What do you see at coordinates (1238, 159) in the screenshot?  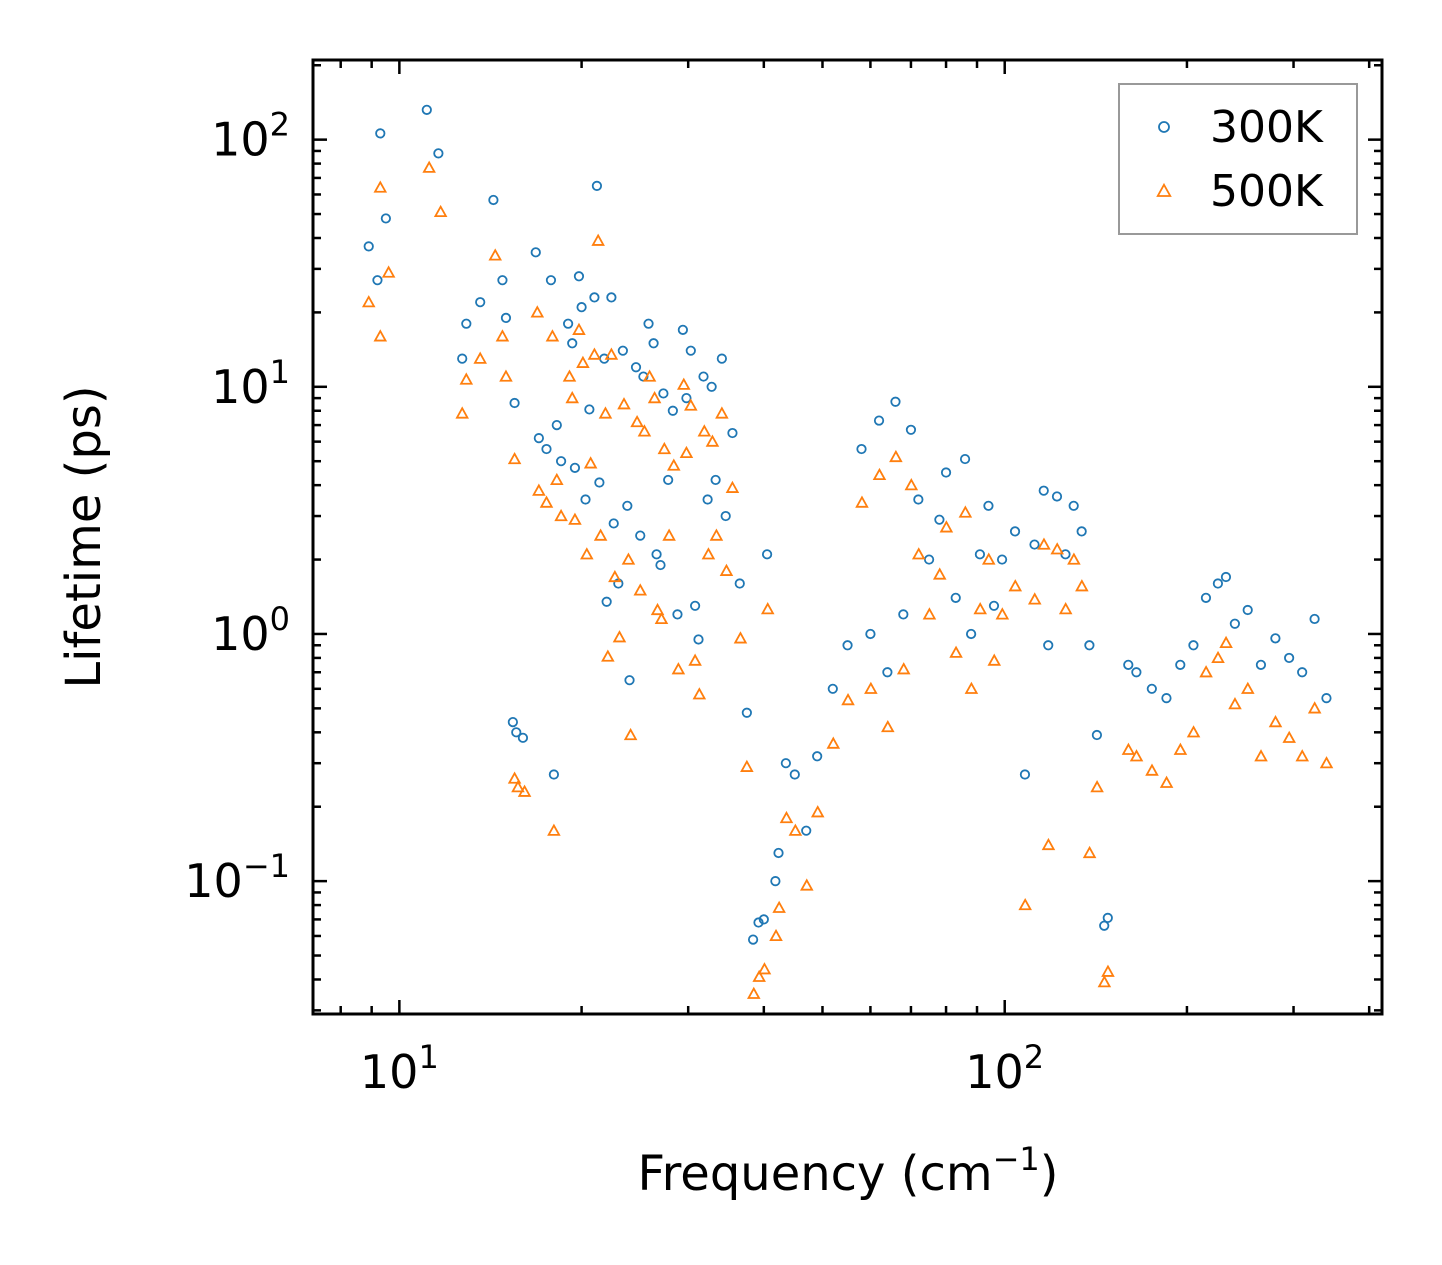 I see `legend: 300K 500K` at bounding box center [1238, 159].